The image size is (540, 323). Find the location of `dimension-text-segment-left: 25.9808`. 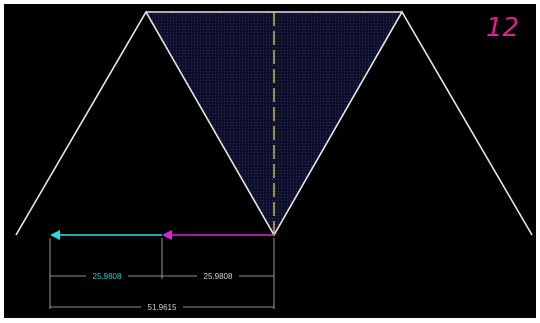

dimension-text-segment-left: 25.9808 is located at coordinates (107, 276).